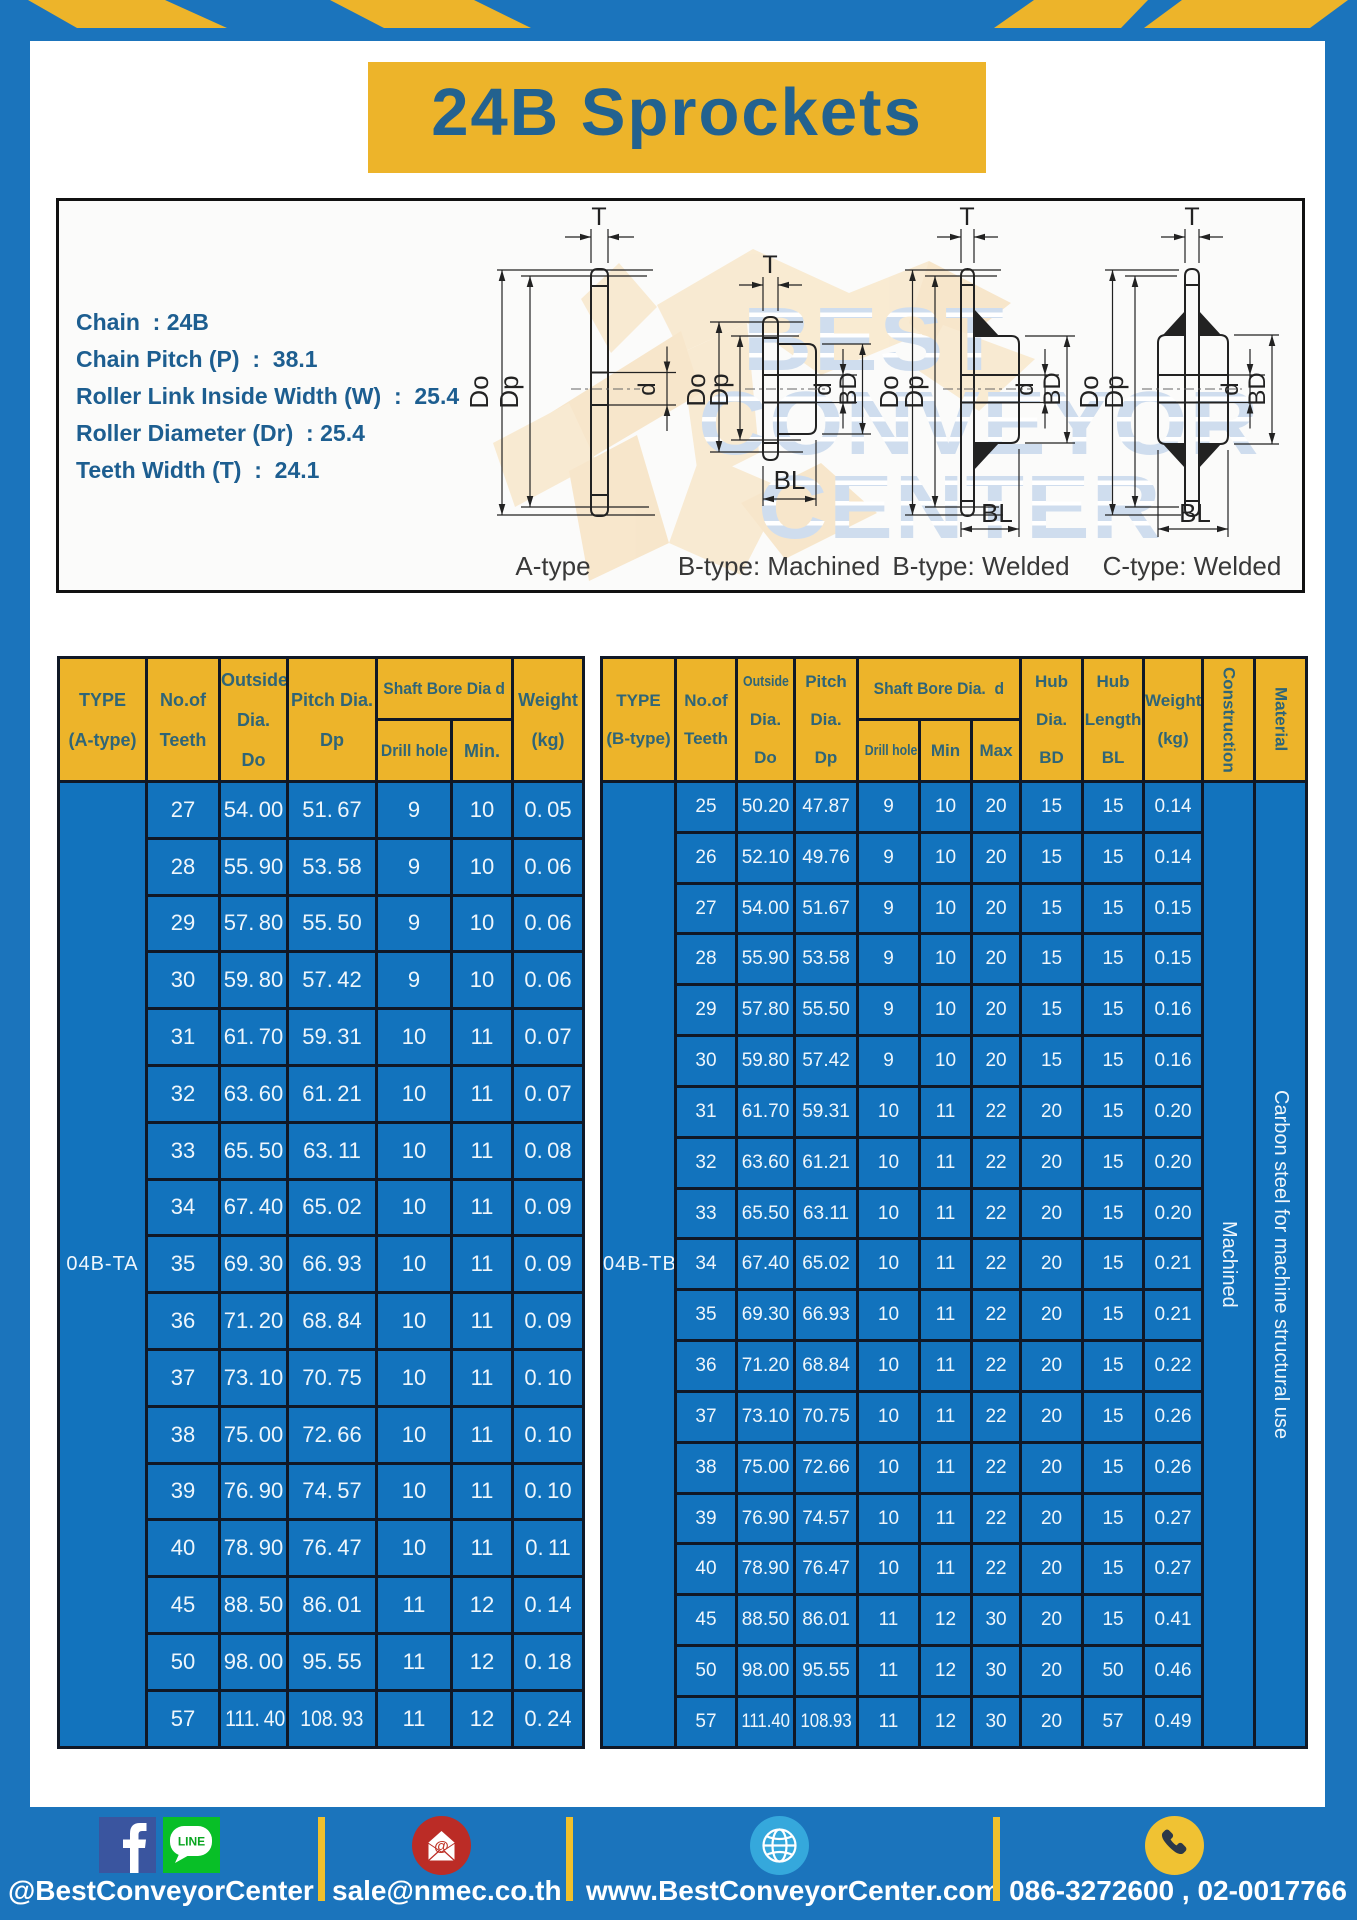 The width and height of the screenshot is (1357, 1920). Describe the element at coordinates (779, 566) in the screenshot. I see `svg-text: B-type: Machined` at that location.